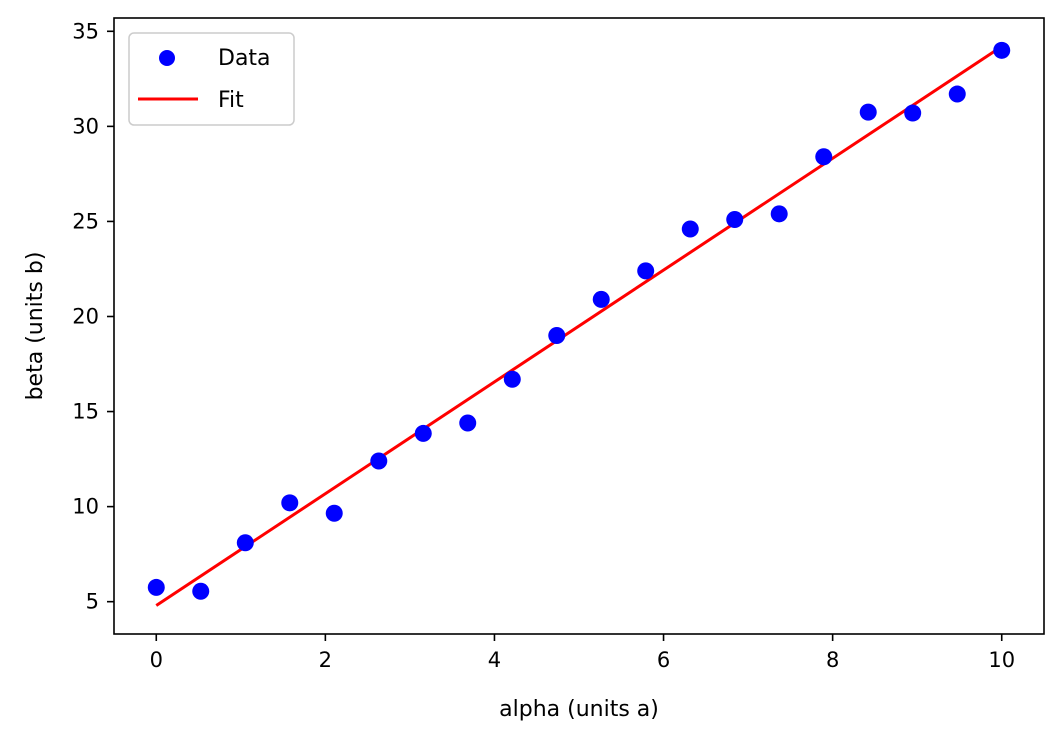 This screenshot has width=1063, height=742. Describe the element at coordinates (85, 316) in the screenshot. I see `y-tick-label: 20` at that location.